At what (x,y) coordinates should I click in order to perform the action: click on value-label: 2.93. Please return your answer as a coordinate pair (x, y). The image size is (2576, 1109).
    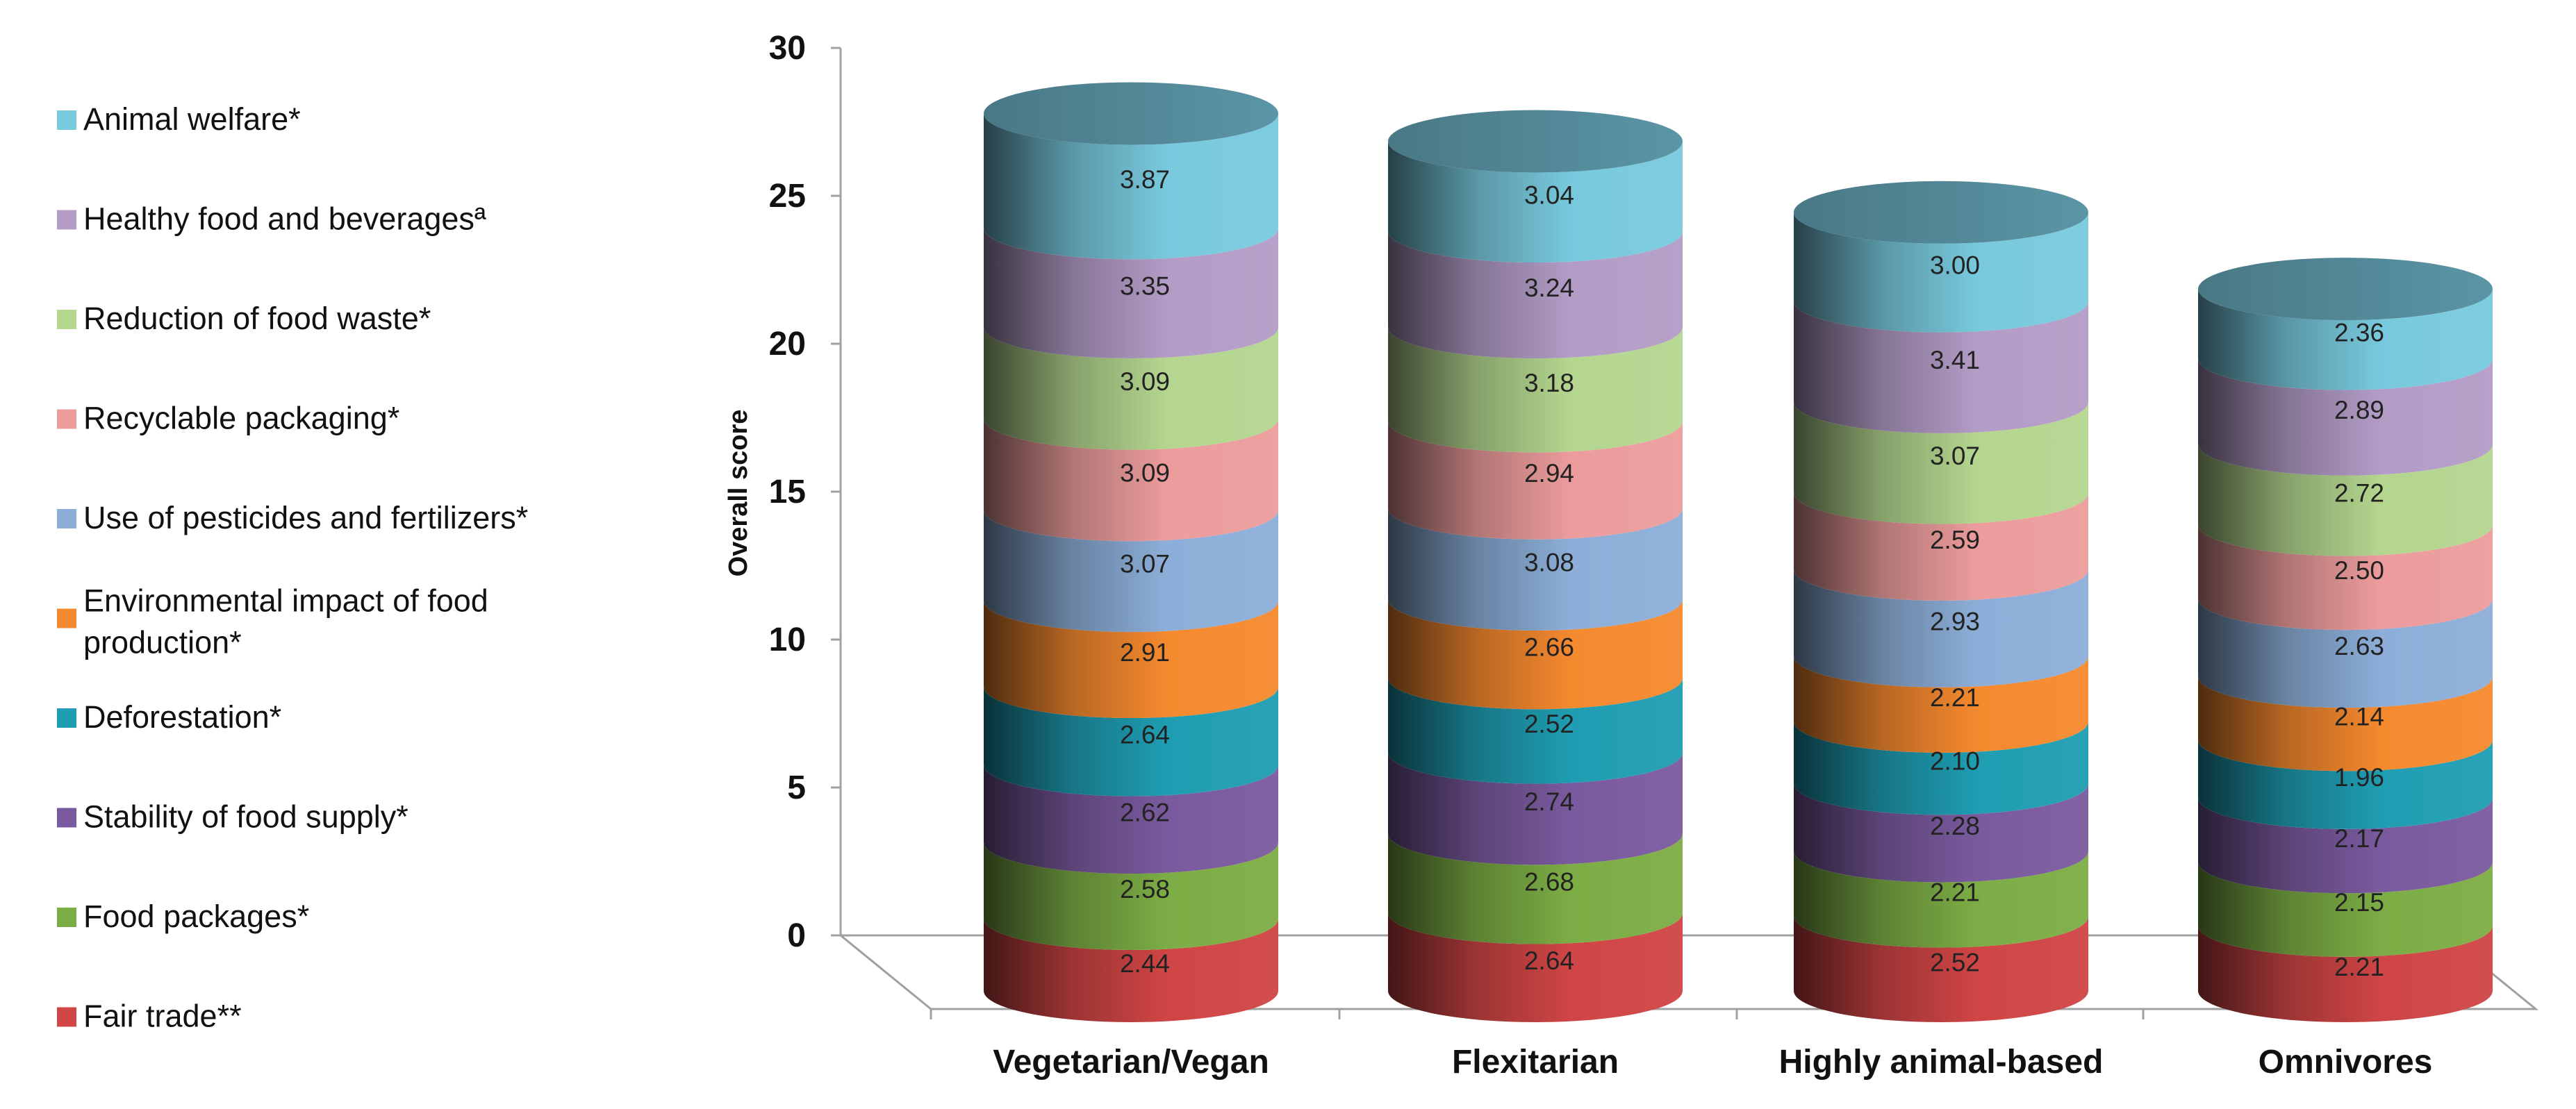
    Looking at the image, I should click on (1955, 621).